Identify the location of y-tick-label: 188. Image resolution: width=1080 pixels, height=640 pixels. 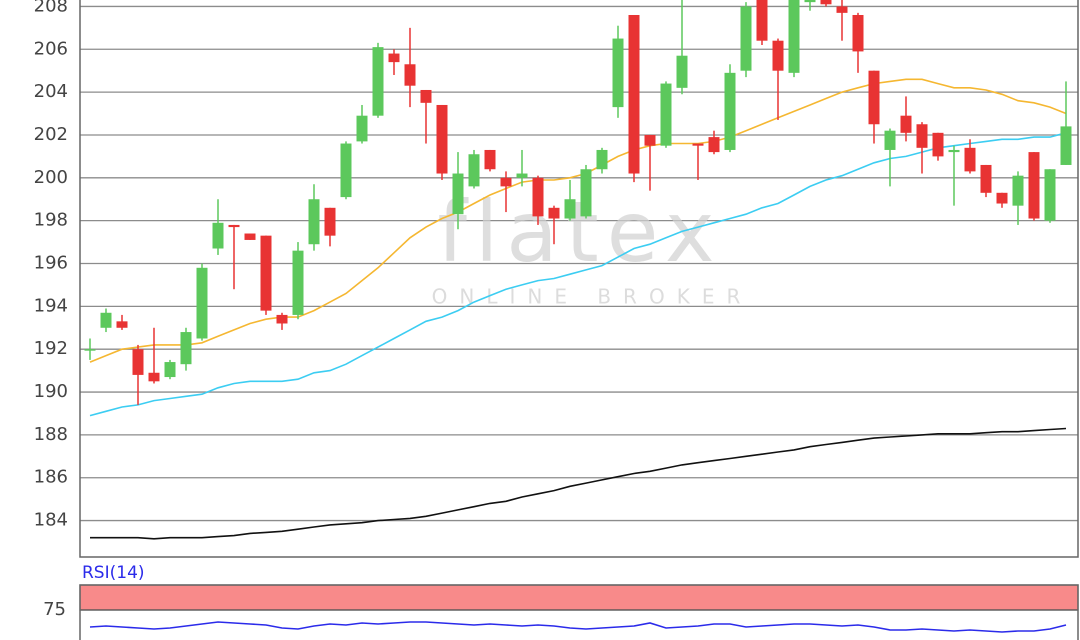
(51, 434).